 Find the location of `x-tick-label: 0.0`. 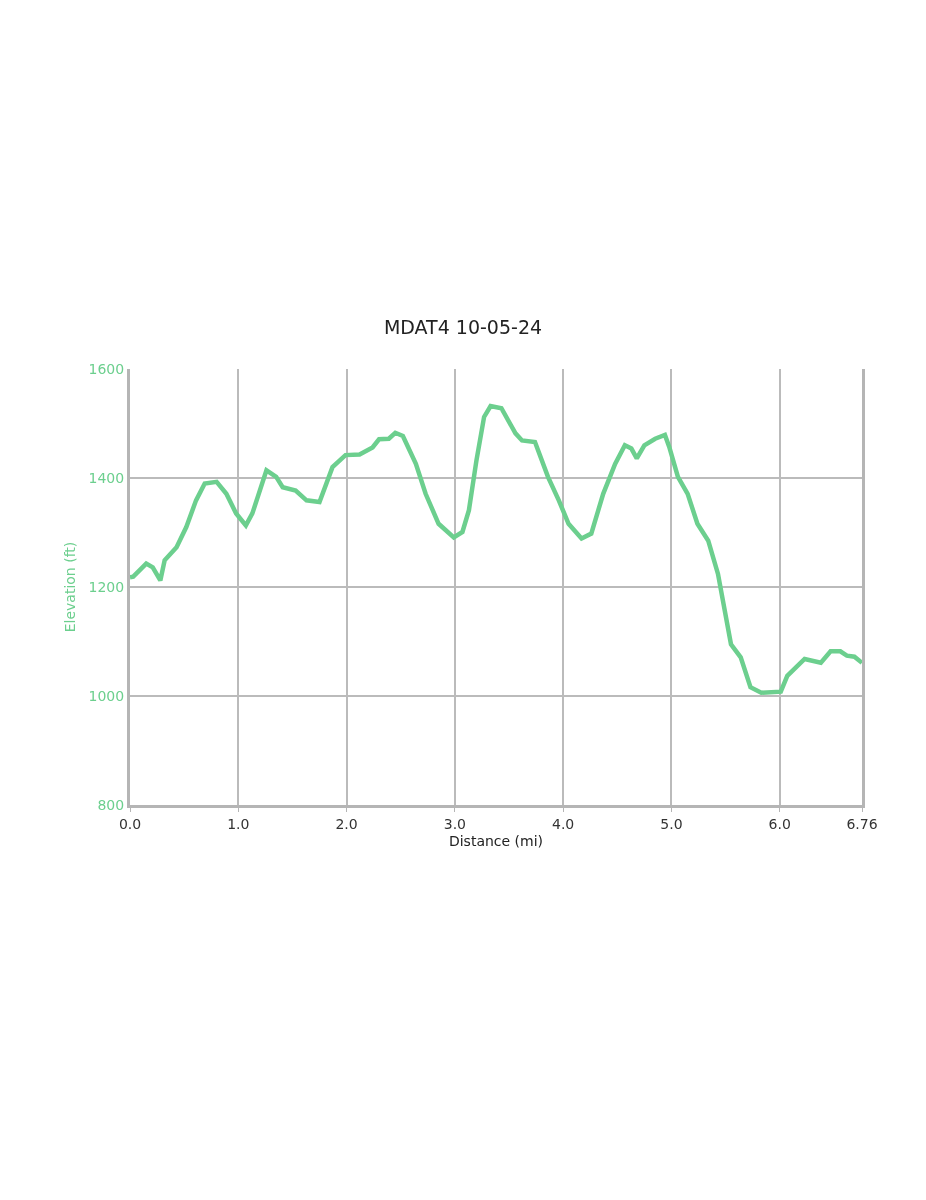

x-tick-label: 0.0 is located at coordinates (130, 823).